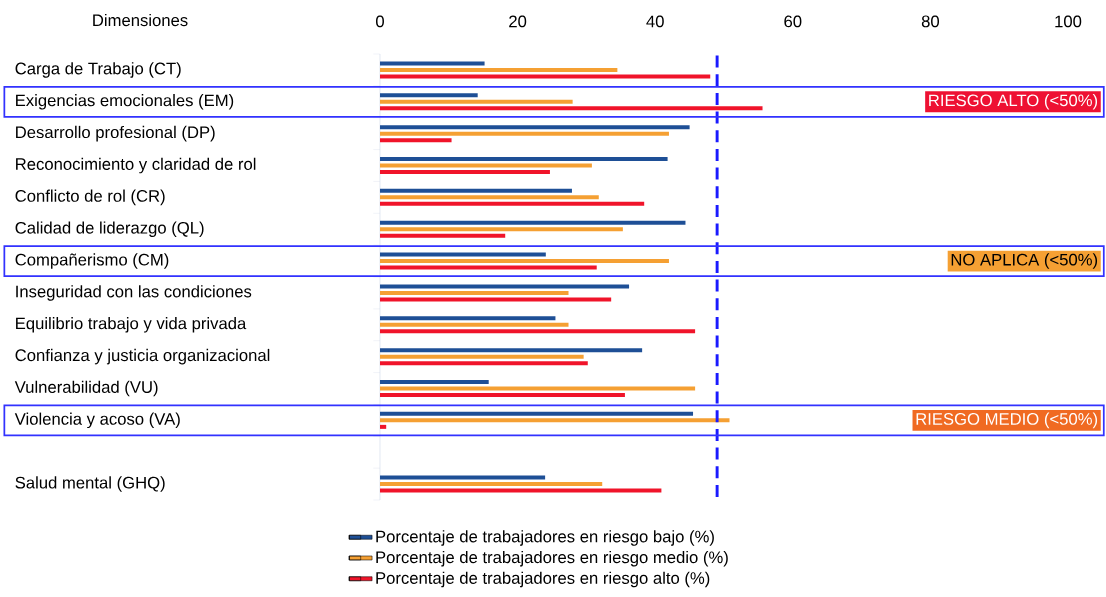  Describe the element at coordinates (142, 356) in the screenshot. I see `y-tick-label: Confianza y justicia organizacional` at that location.